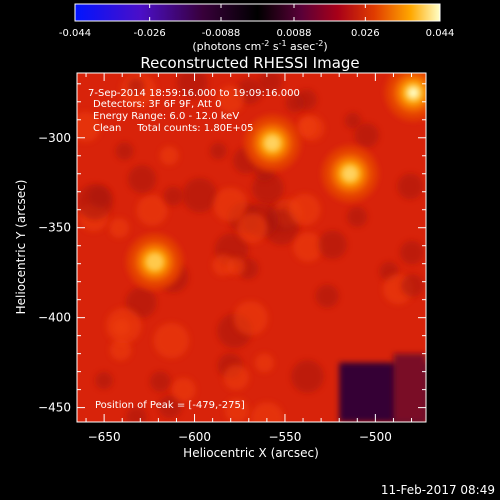 The height and width of the screenshot is (500, 500). I want to click on chart-title: Reconstructed RHESSI Image, so click(249, 63).